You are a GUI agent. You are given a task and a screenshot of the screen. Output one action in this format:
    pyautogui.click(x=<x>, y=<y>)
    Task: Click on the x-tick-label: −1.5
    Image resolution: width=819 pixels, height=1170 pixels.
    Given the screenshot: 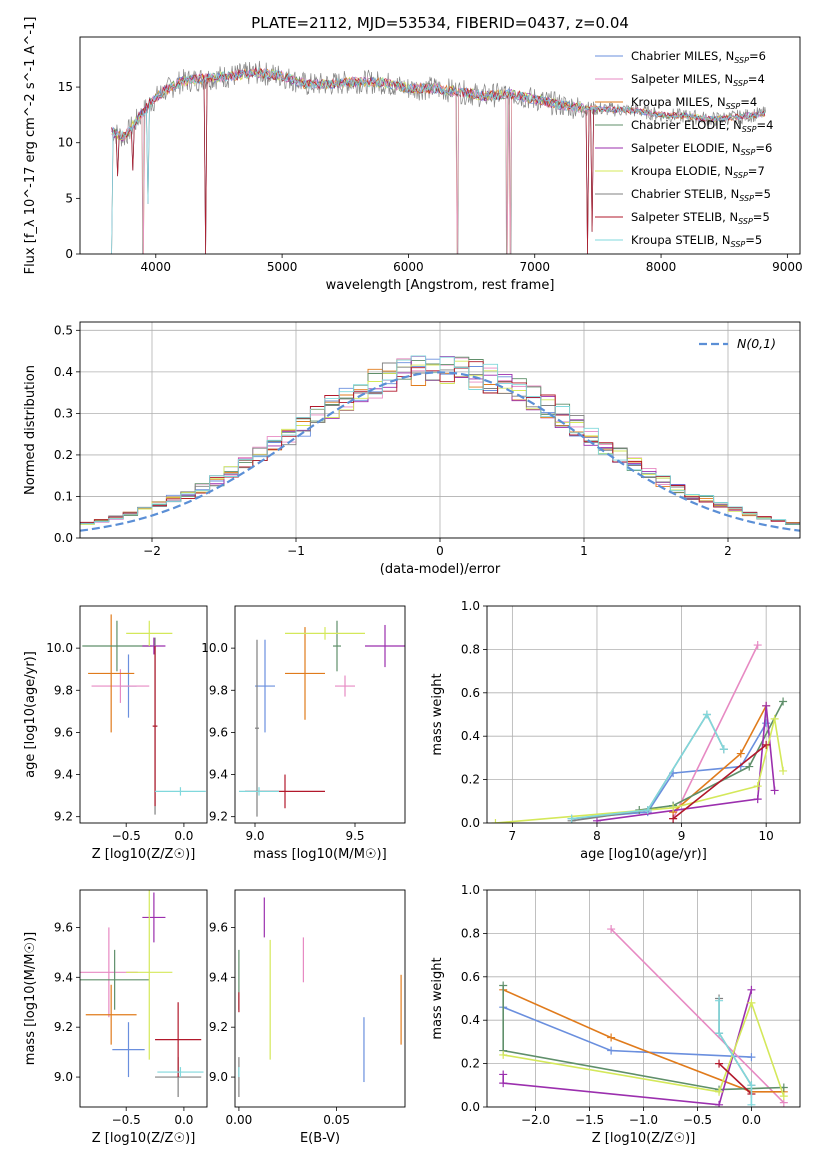 What is the action you would take?
    pyautogui.click(x=589, y=1120)
    